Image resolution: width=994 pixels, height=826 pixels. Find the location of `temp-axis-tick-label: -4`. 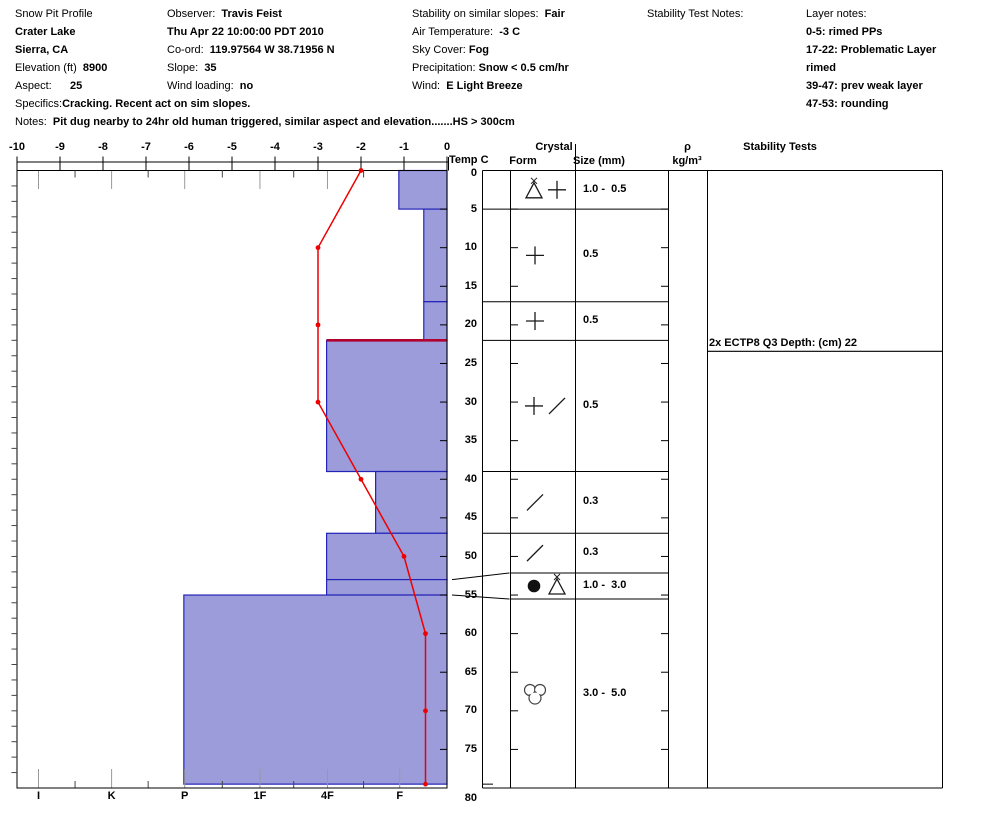

temp-axis-tick-label: -4 is located at coordinates (275, 147).